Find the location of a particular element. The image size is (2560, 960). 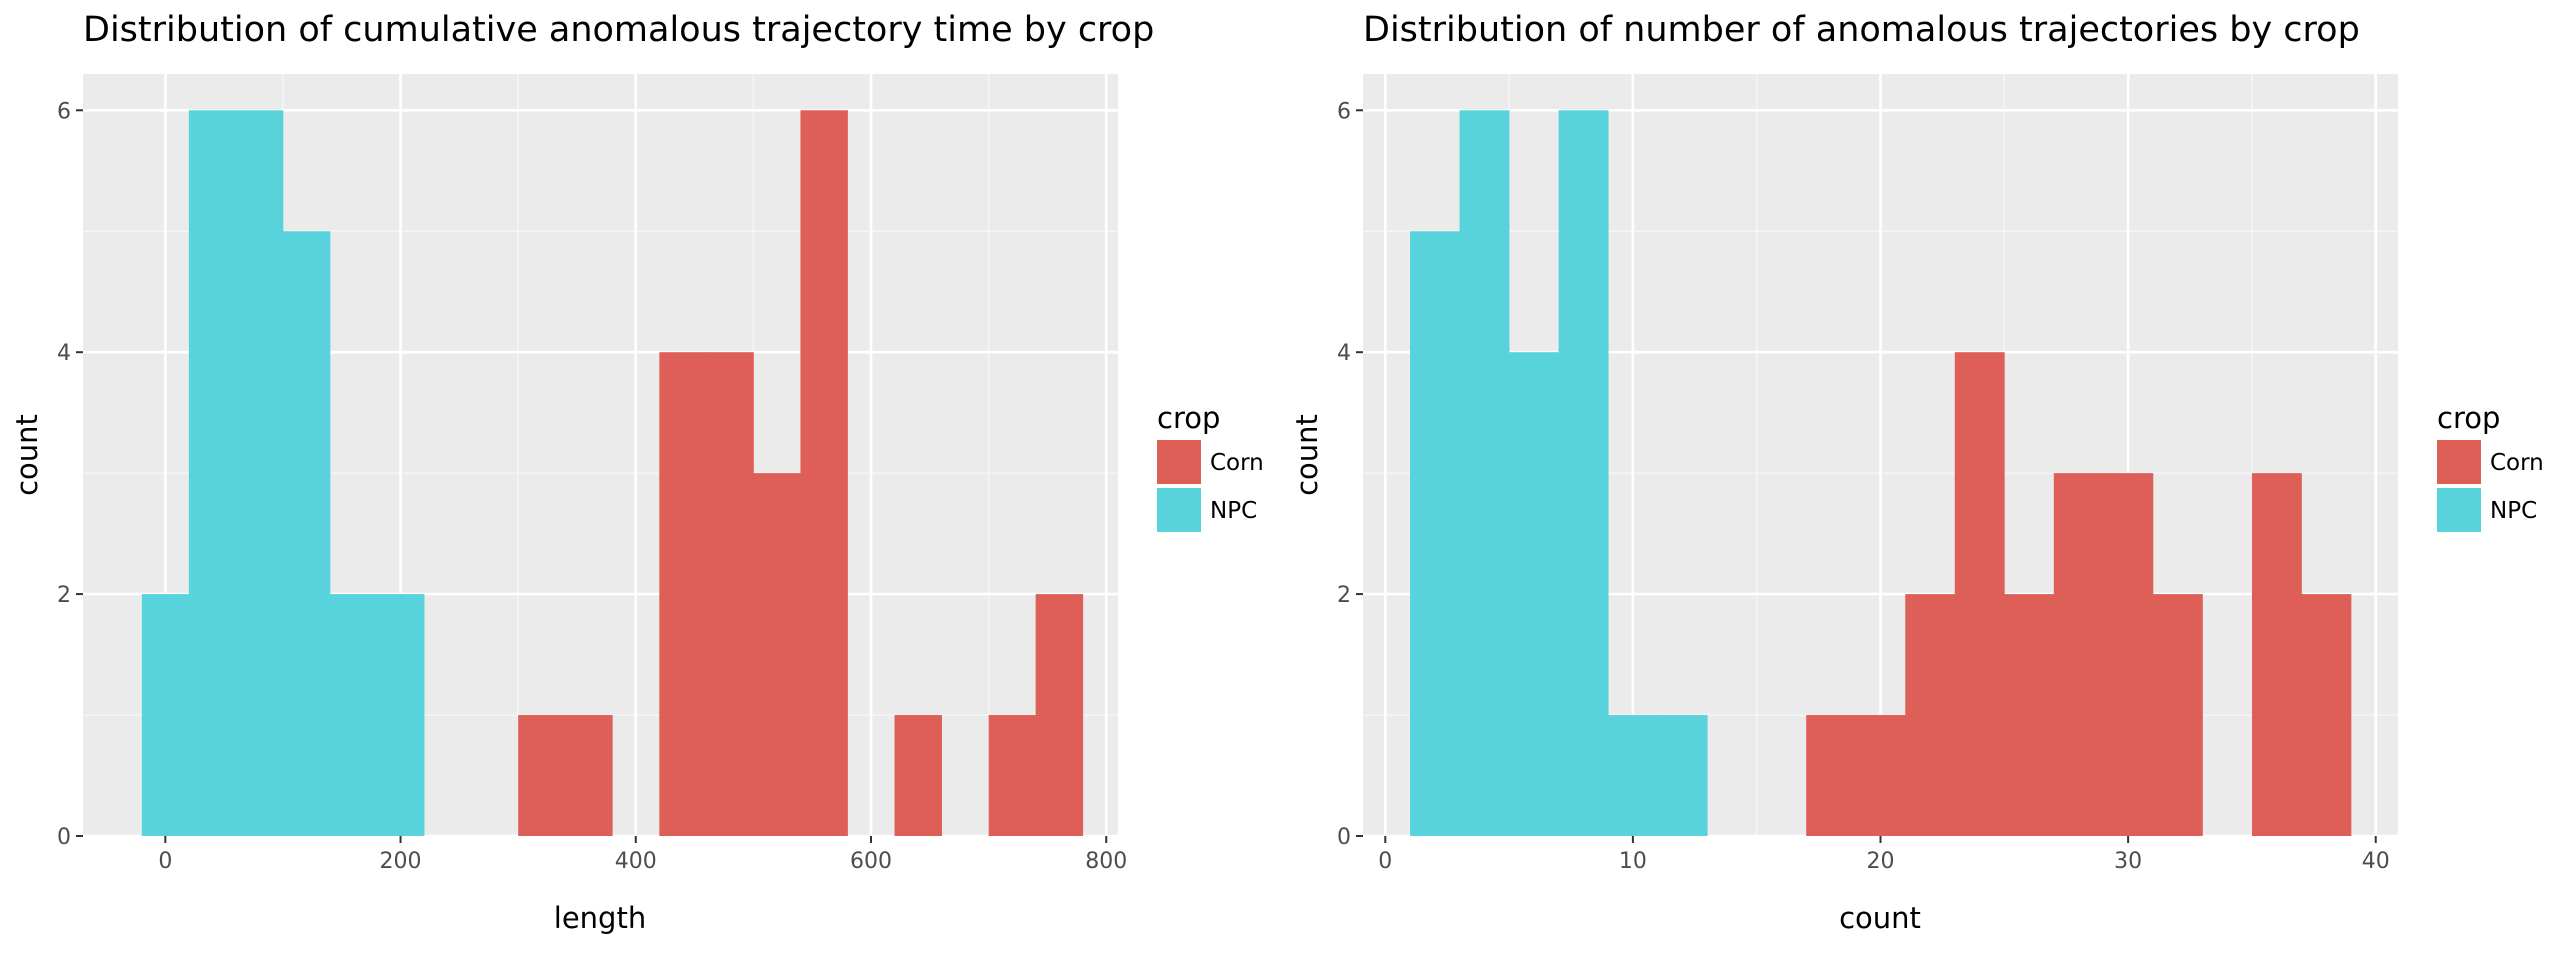

x-axis-label: length is located at coordinates (600, 918).